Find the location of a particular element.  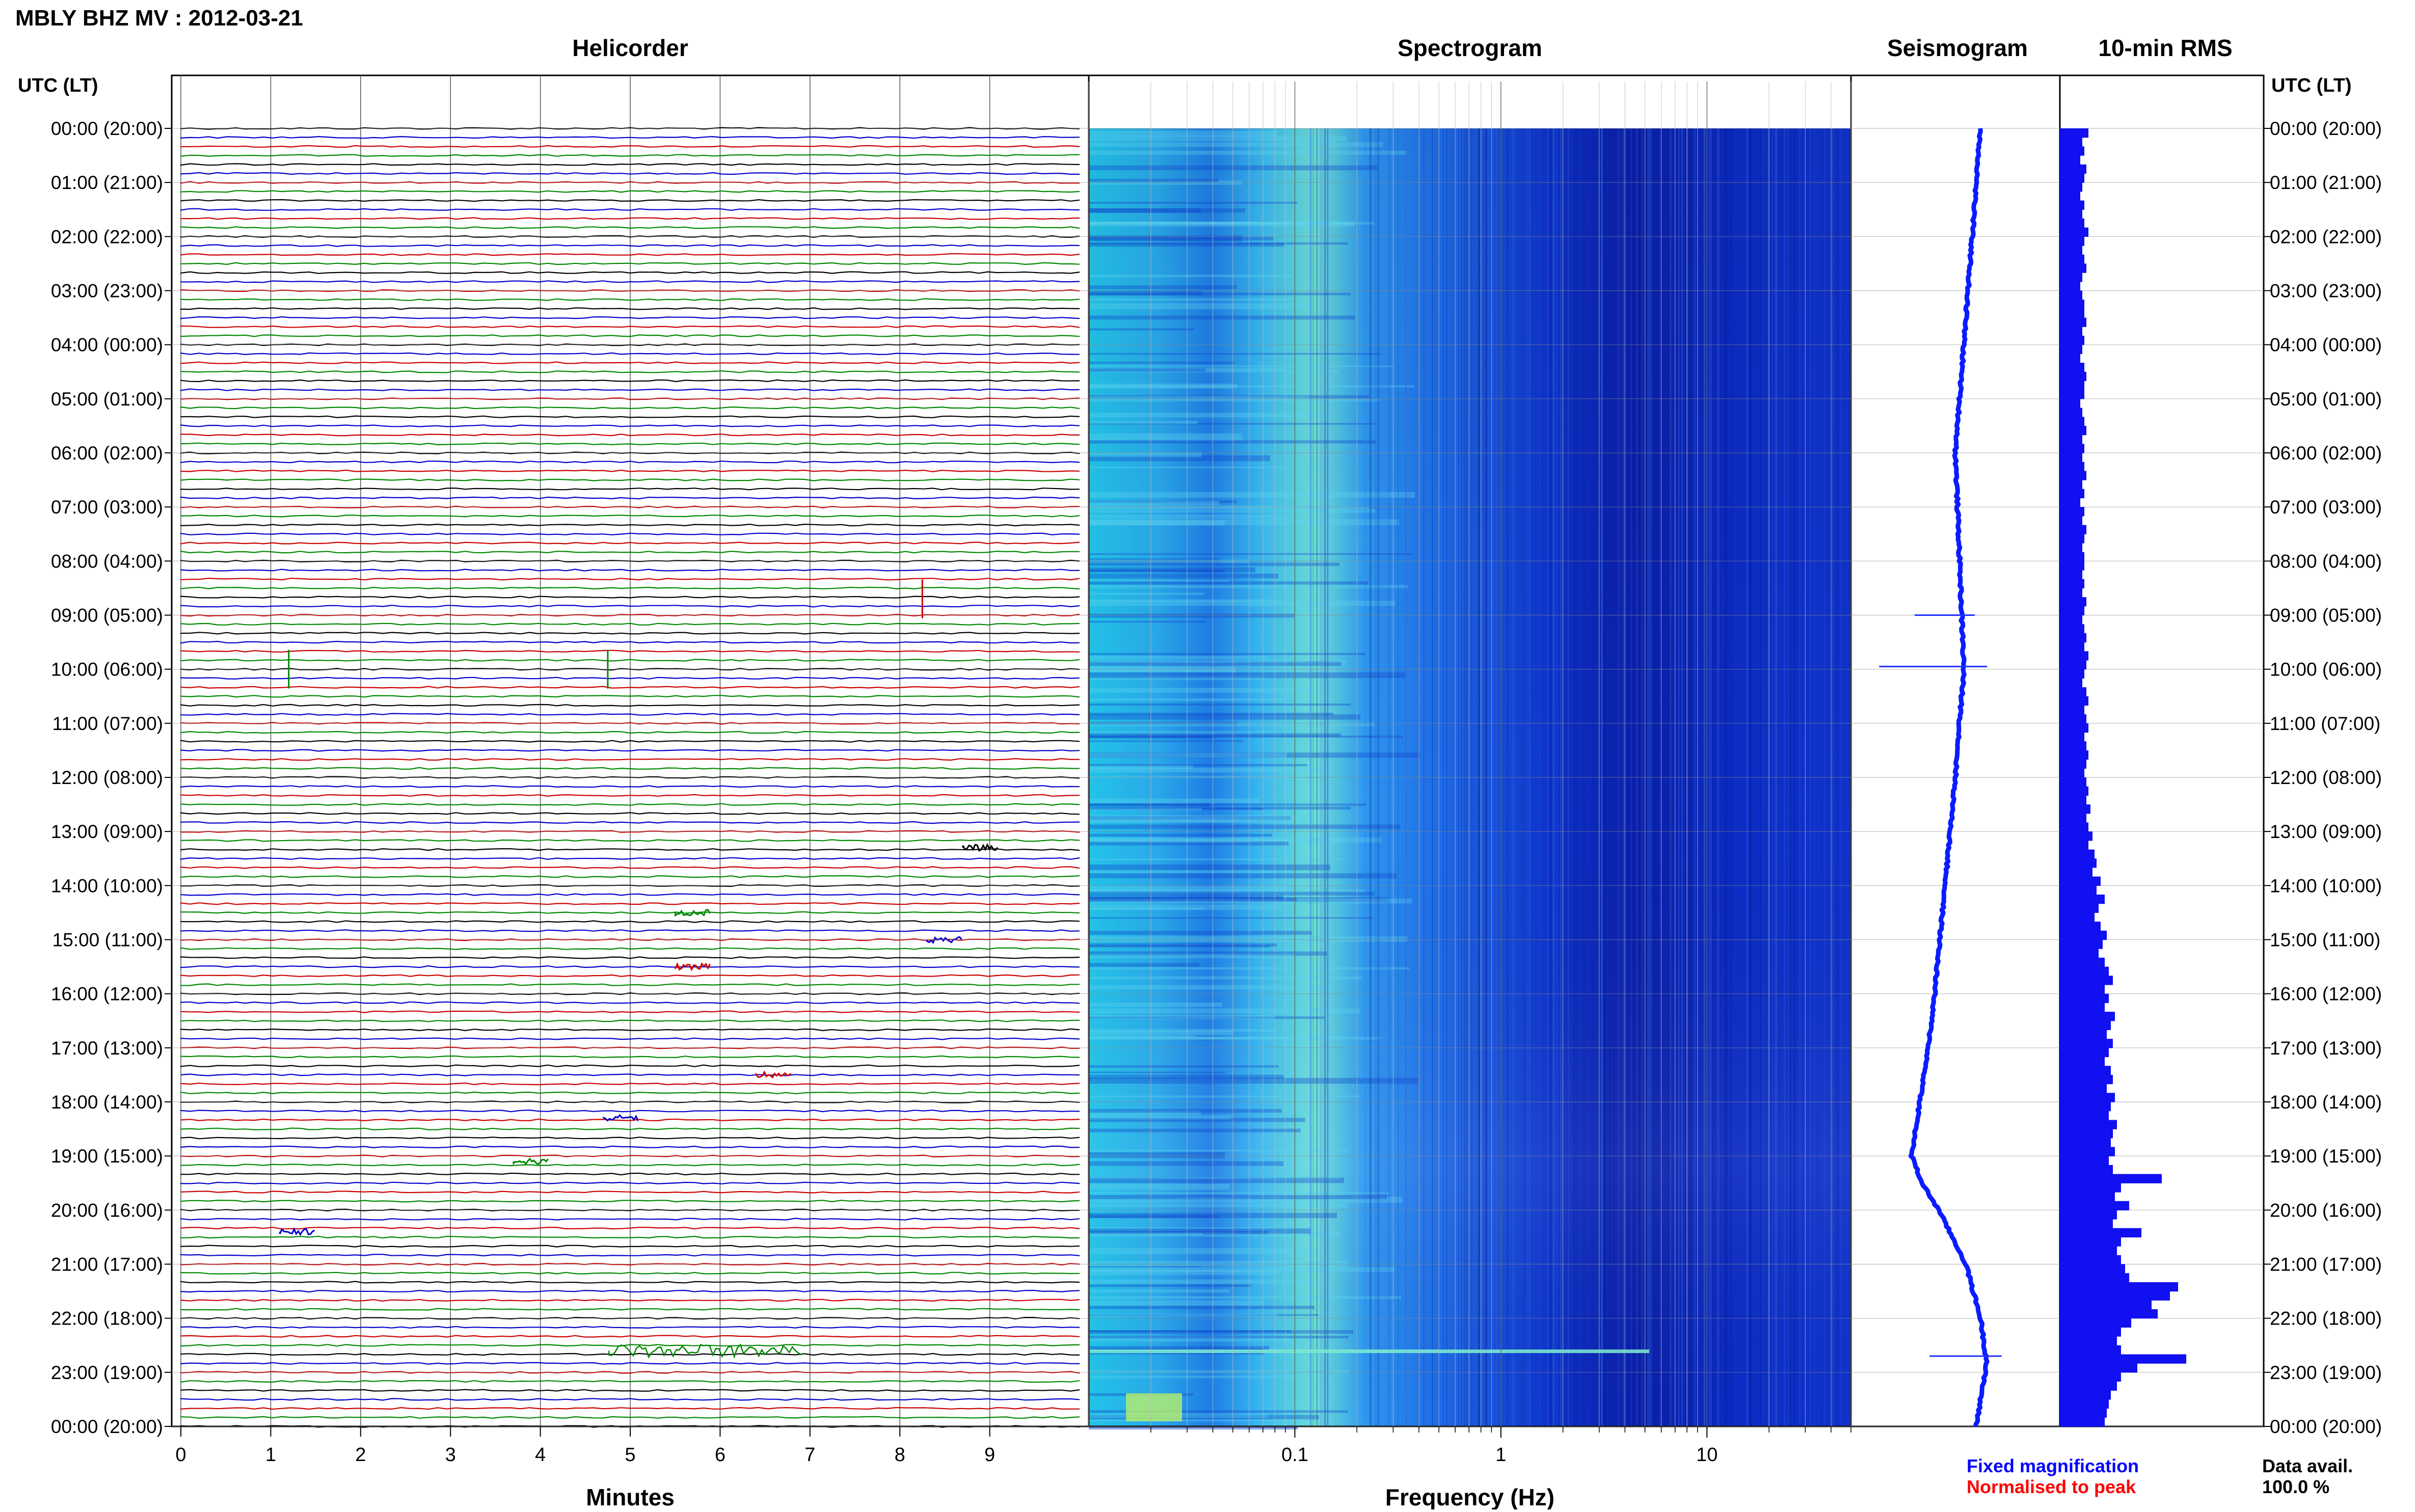

time-label-right: 03:00 (23:00) is located at coordinates (2326, 291).